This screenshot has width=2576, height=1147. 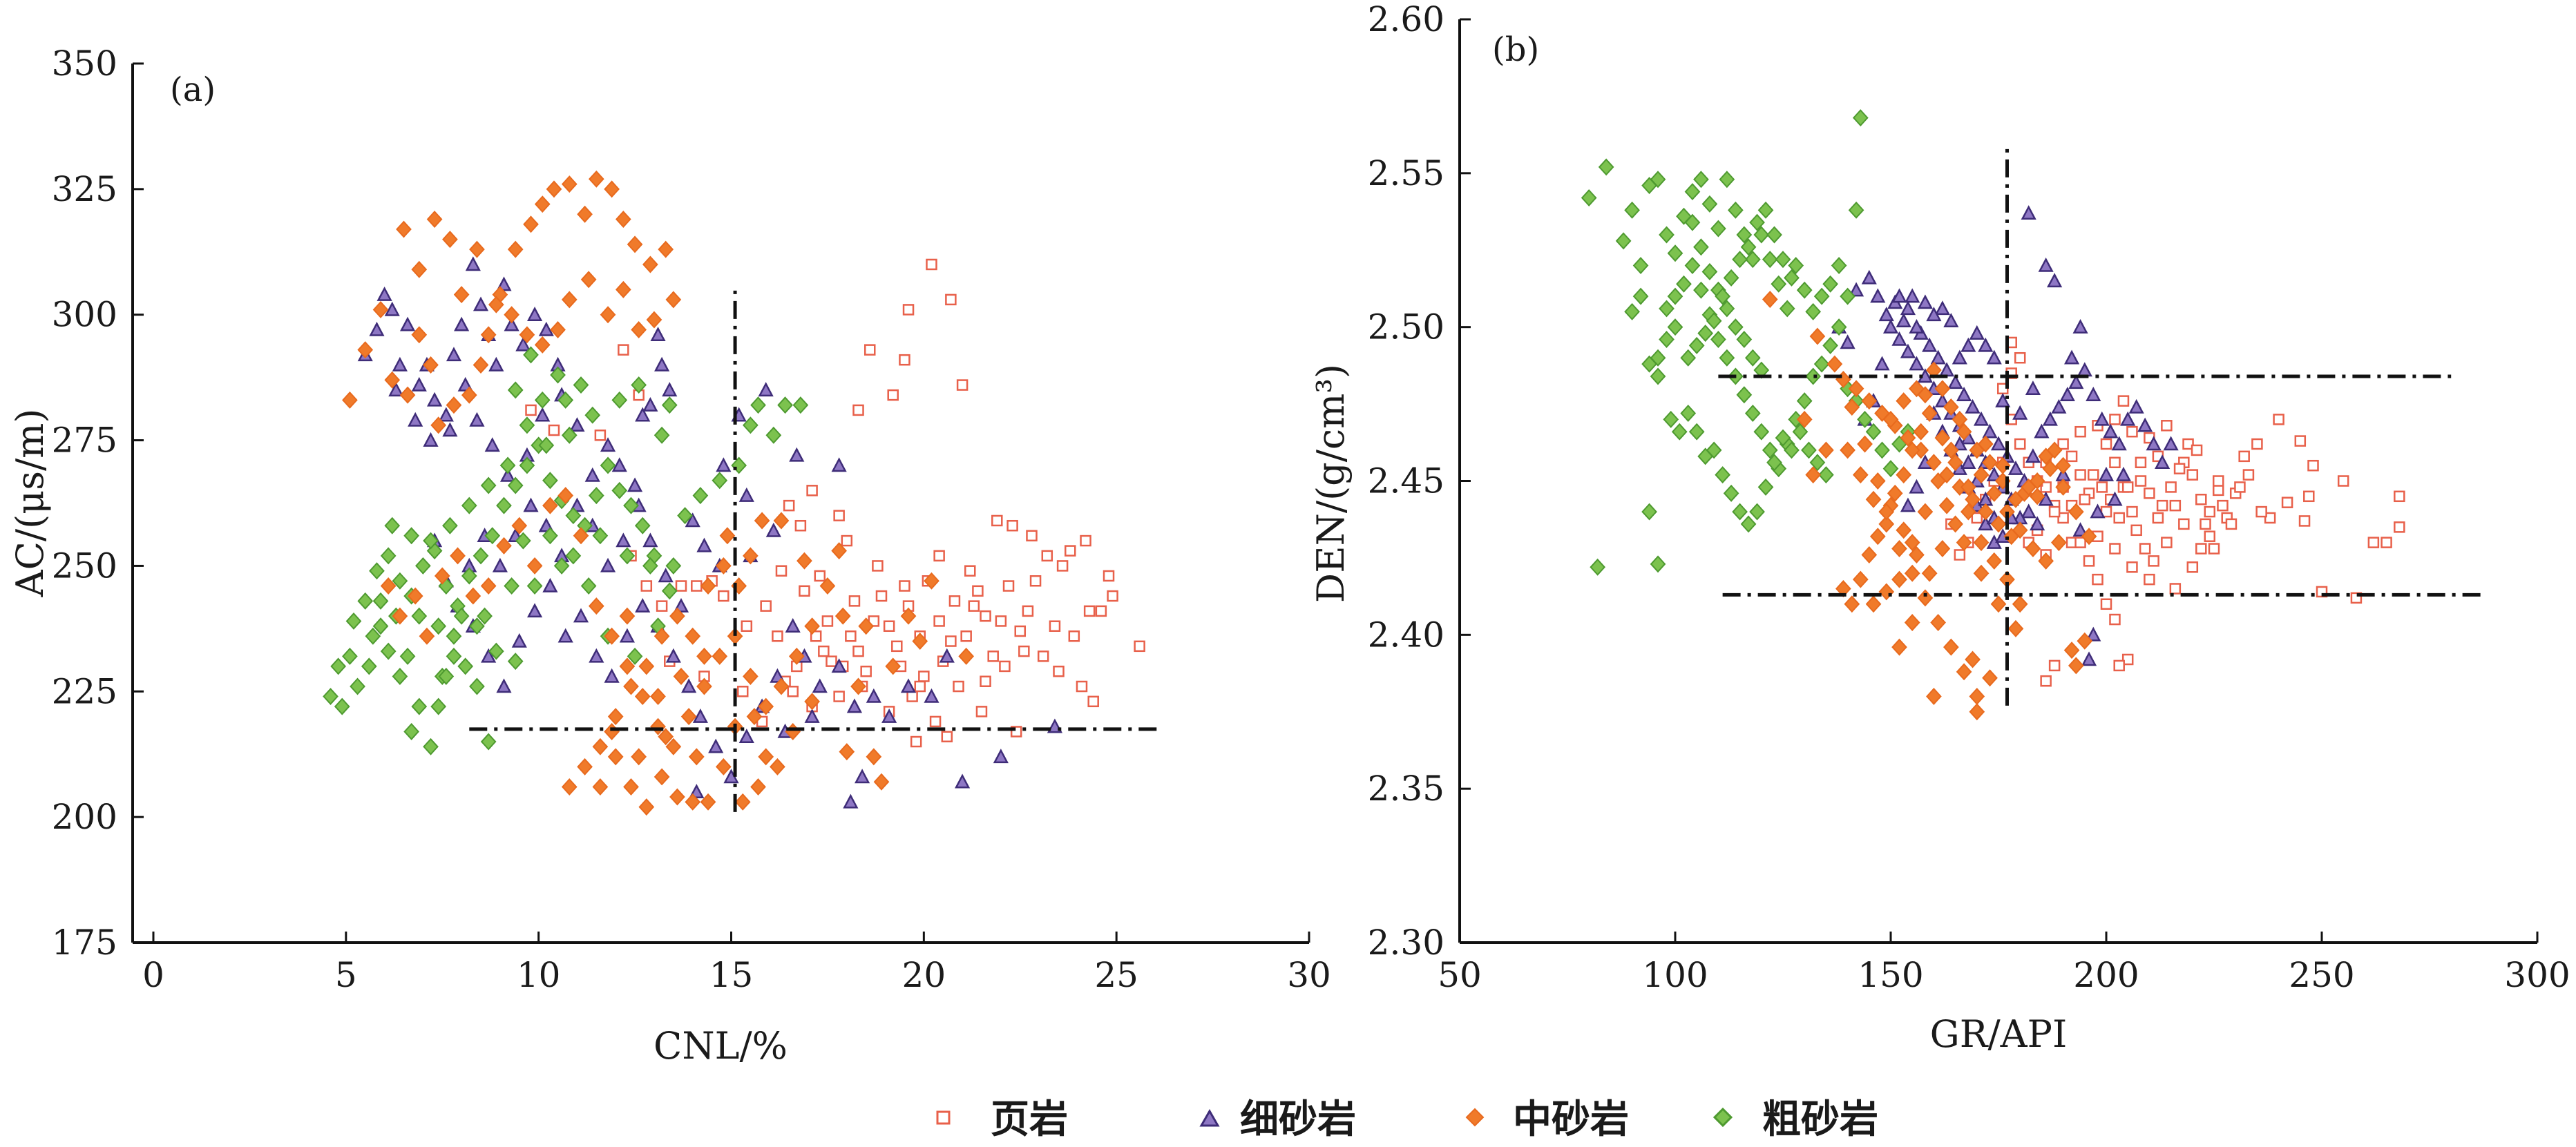 I want to click on legend-item-medium-sandstone: 中砂岩, so click(x=1547, y=1119).